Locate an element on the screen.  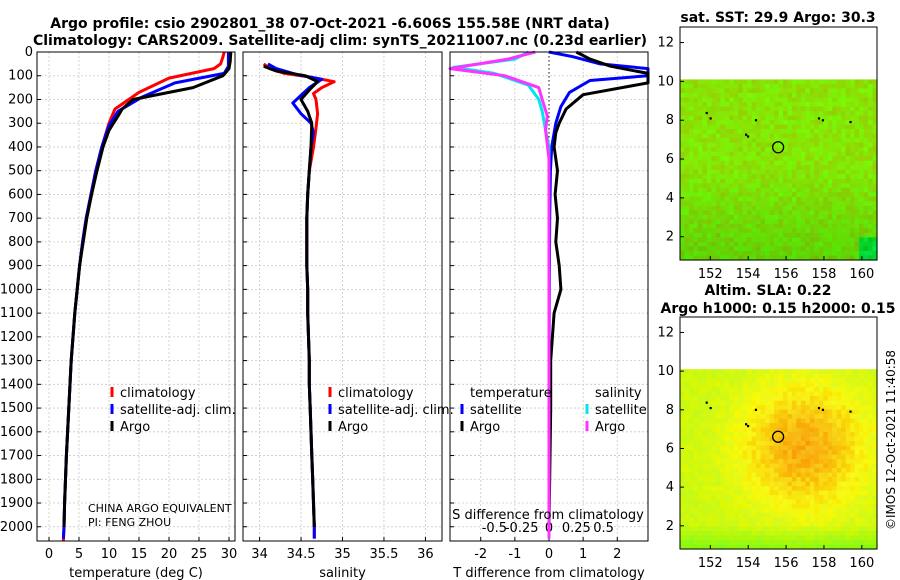
y-tick-label: 2 is located at coordinates (670, 237).